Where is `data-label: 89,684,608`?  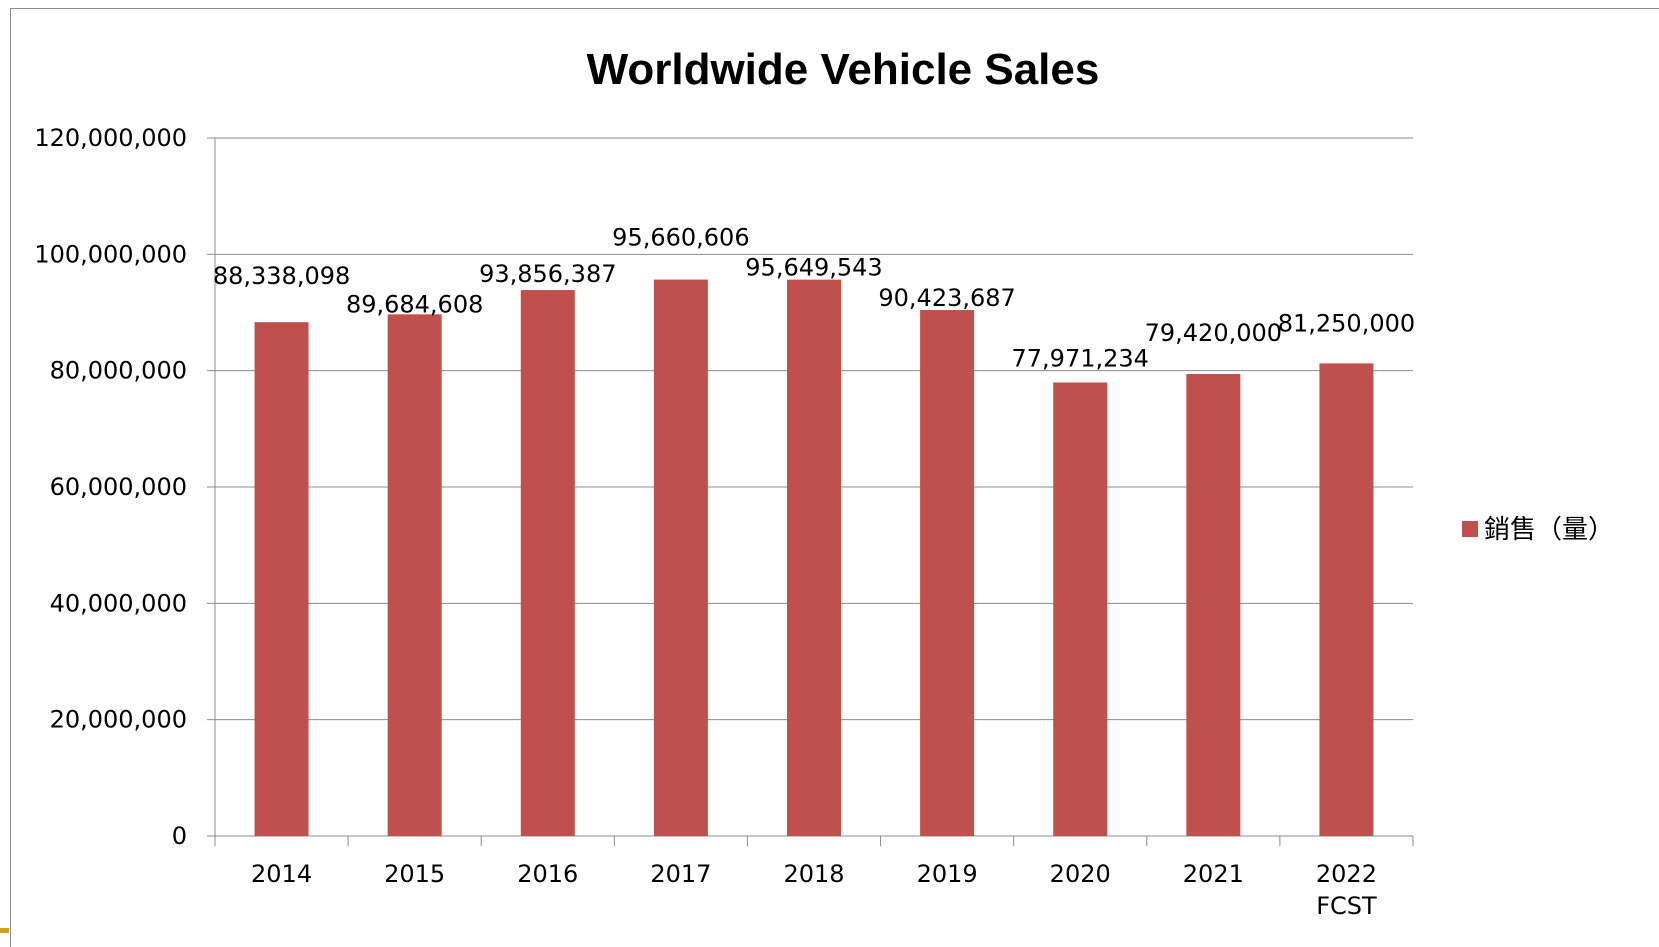 data-label: 89,684,608 is located at coordinates (414, 304).